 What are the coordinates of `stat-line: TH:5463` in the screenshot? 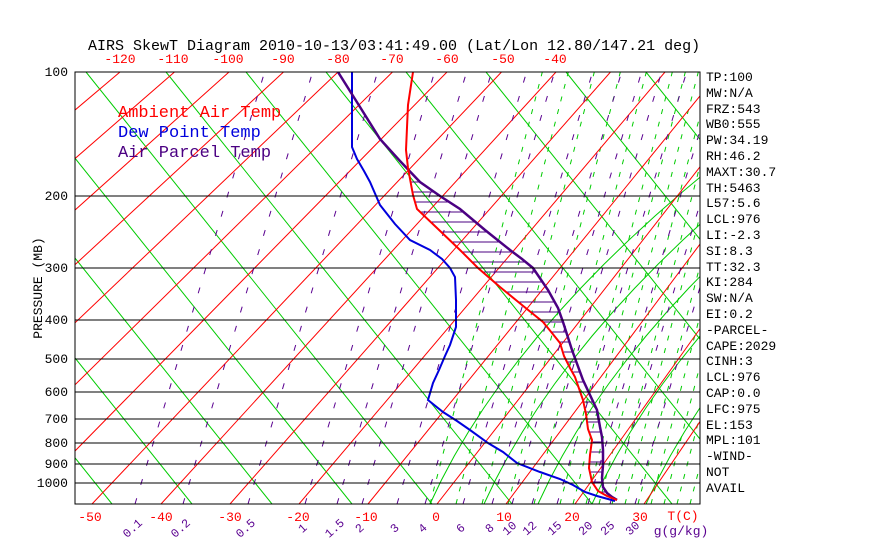 It's located at (733, 188).